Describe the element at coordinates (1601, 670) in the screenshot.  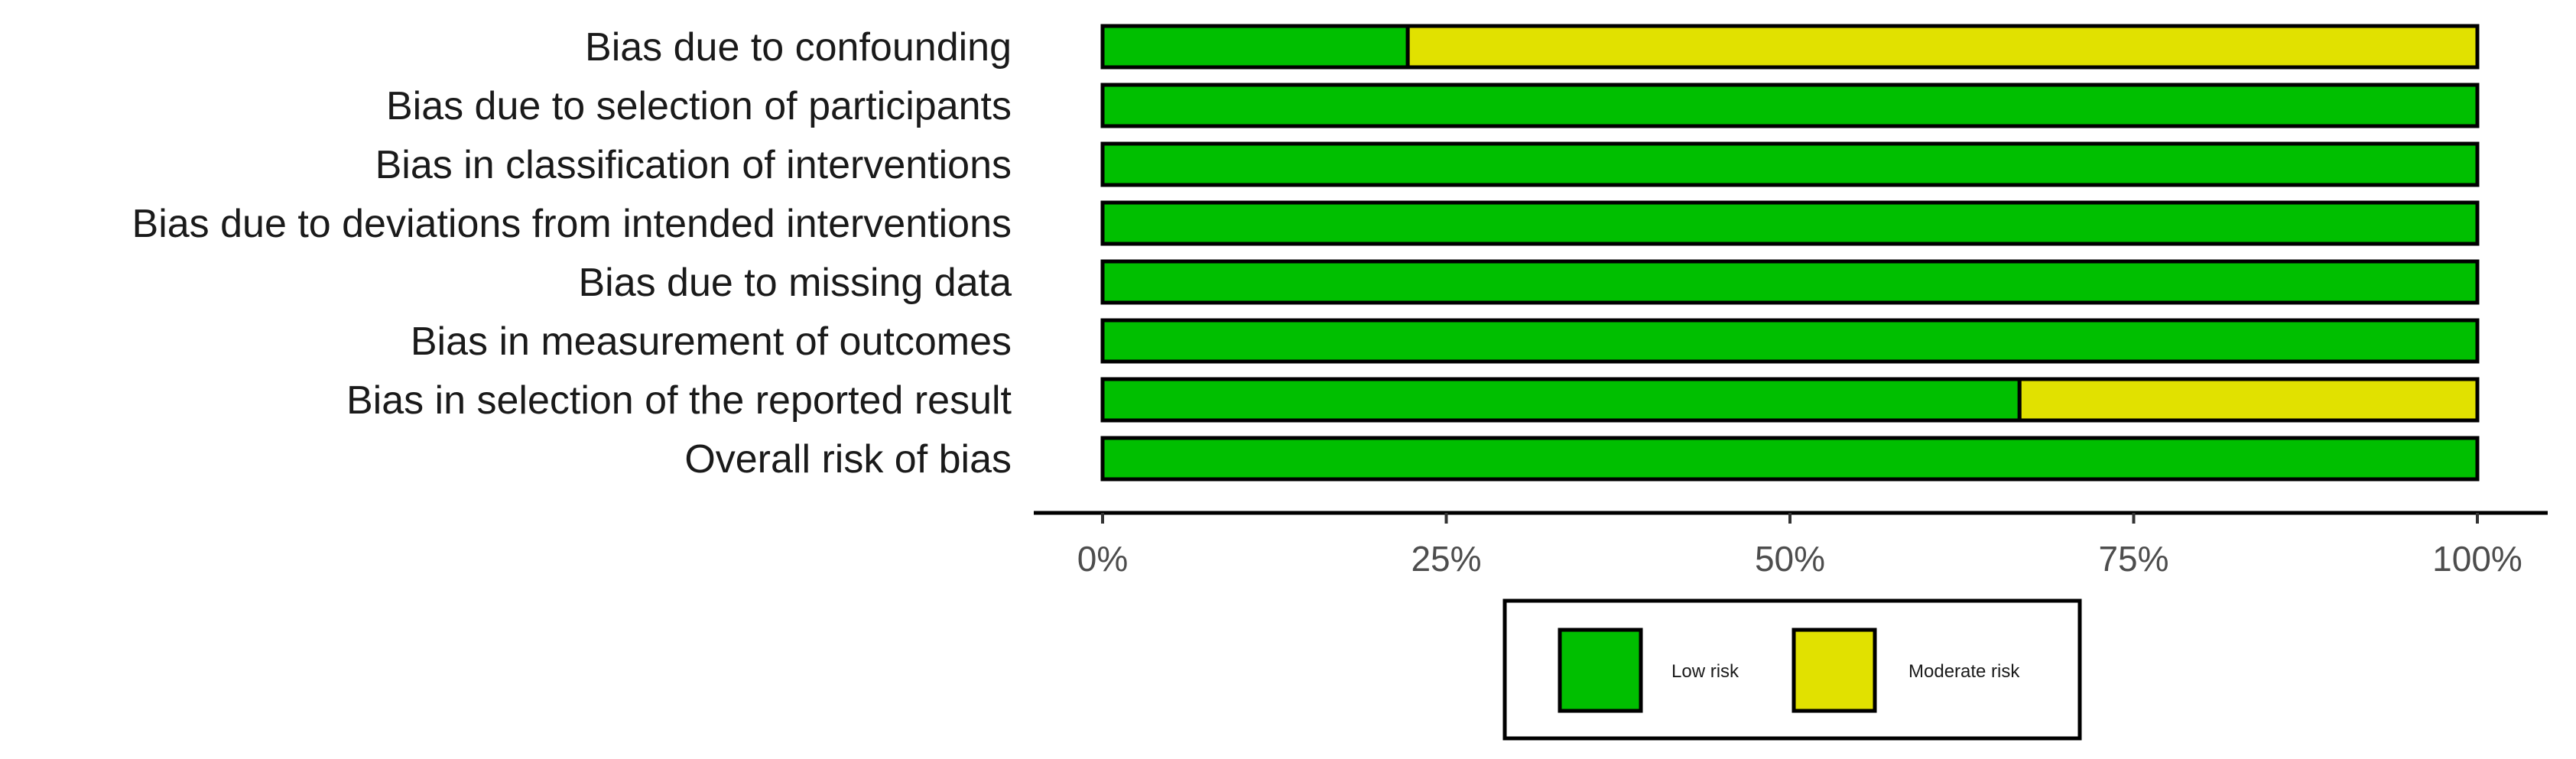
I see `legend-swatch-low-risk` at that location.